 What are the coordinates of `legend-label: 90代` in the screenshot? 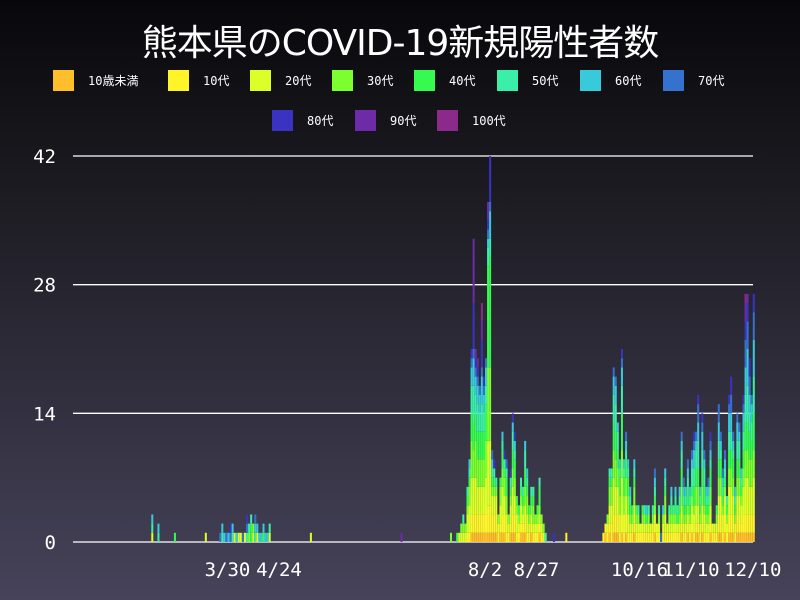 It's located at (403, 121).